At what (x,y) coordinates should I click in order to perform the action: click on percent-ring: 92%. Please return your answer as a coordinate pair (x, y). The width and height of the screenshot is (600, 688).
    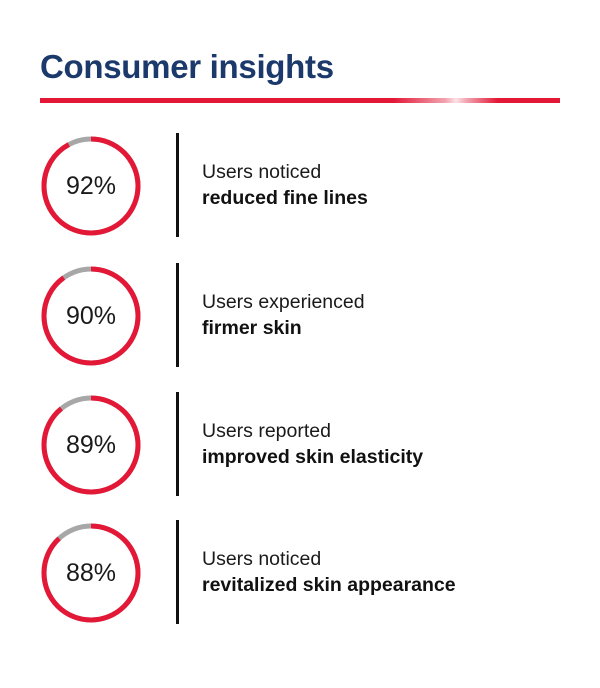
    Looking at the image, I should click on (91, 186).